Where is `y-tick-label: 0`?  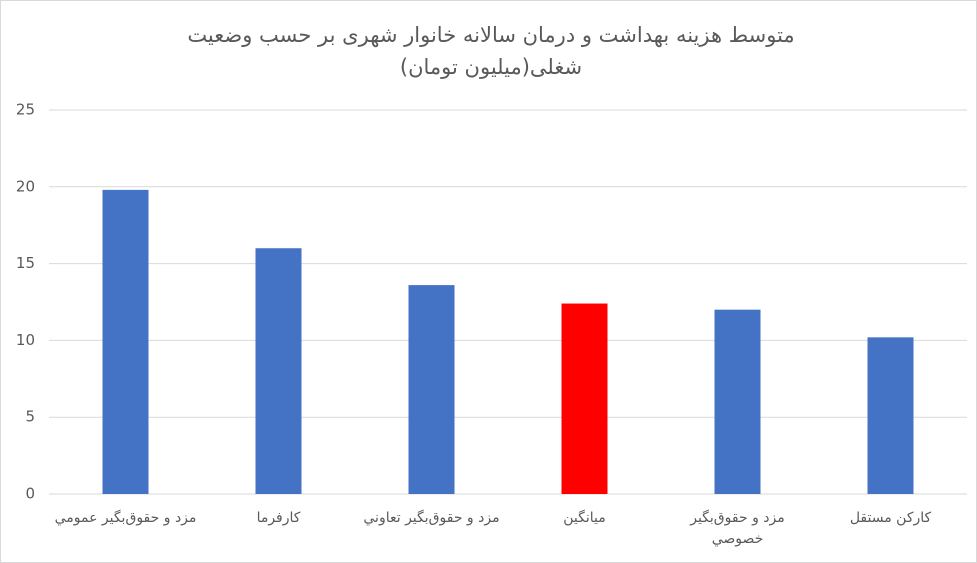 y-tick-label: 0 is located at coordinates (30, 494).